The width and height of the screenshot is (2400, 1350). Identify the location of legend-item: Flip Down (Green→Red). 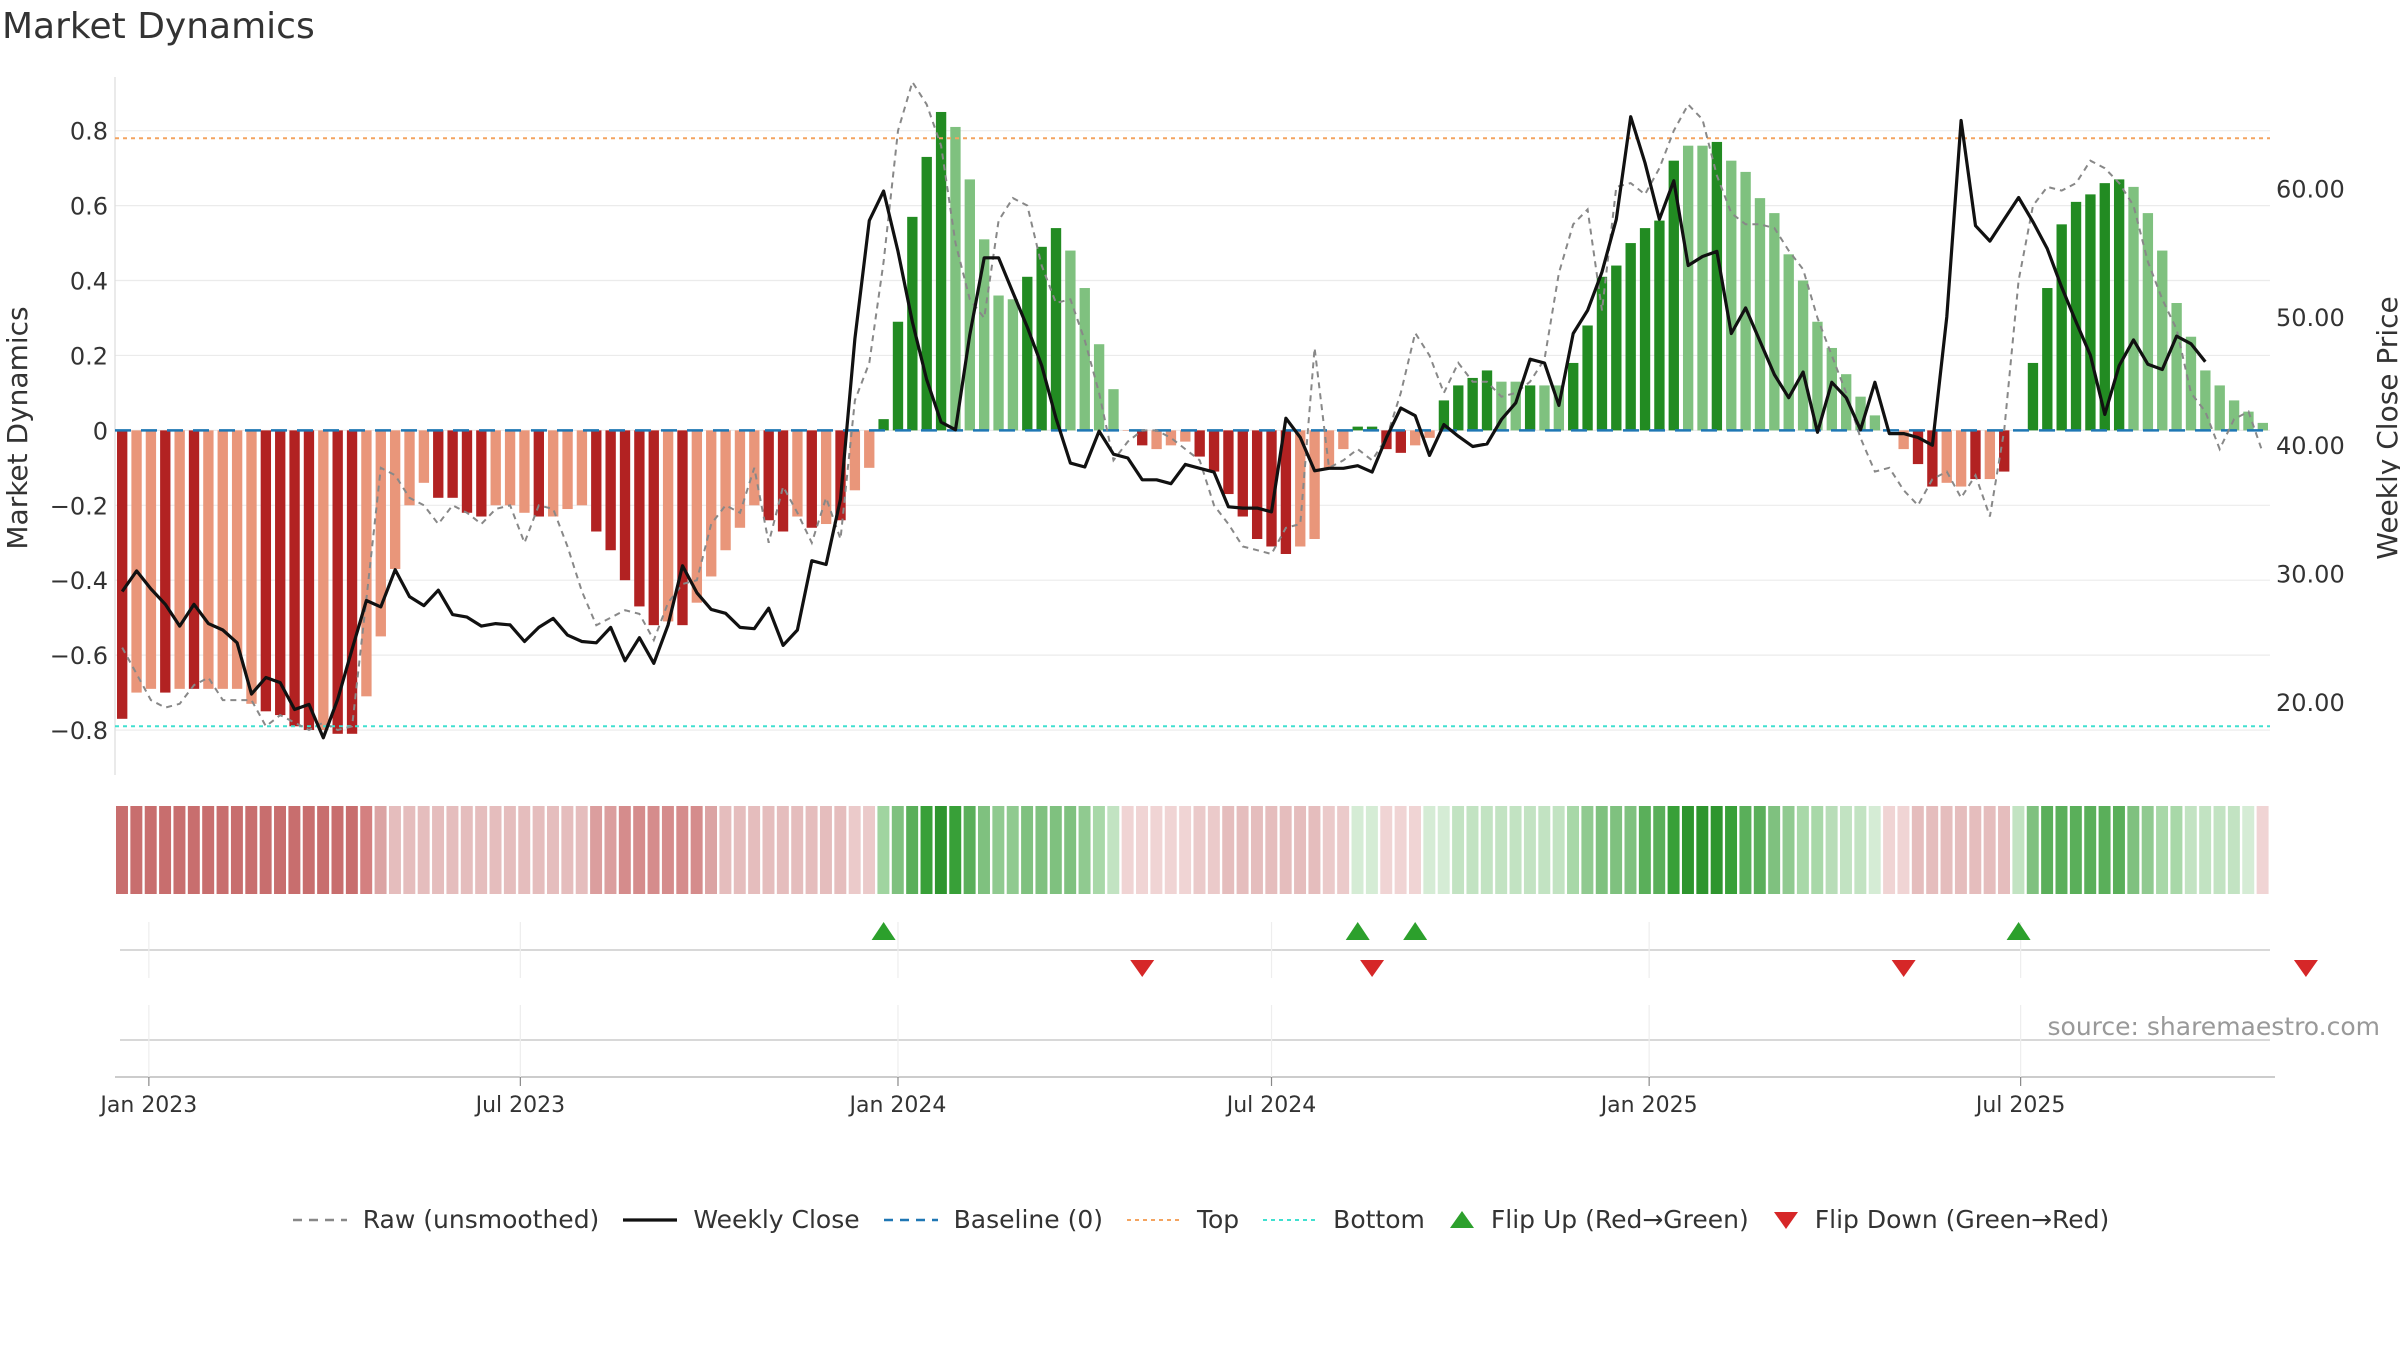
(1940, 1219).